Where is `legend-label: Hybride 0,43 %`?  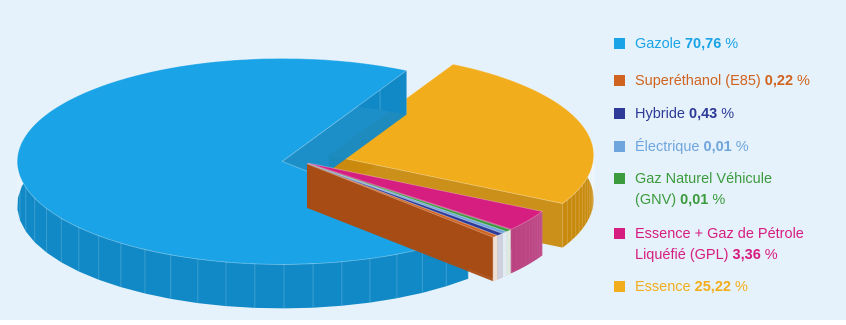
legend-label: Hybride 0,43 % is located at coordinates (684, 114).